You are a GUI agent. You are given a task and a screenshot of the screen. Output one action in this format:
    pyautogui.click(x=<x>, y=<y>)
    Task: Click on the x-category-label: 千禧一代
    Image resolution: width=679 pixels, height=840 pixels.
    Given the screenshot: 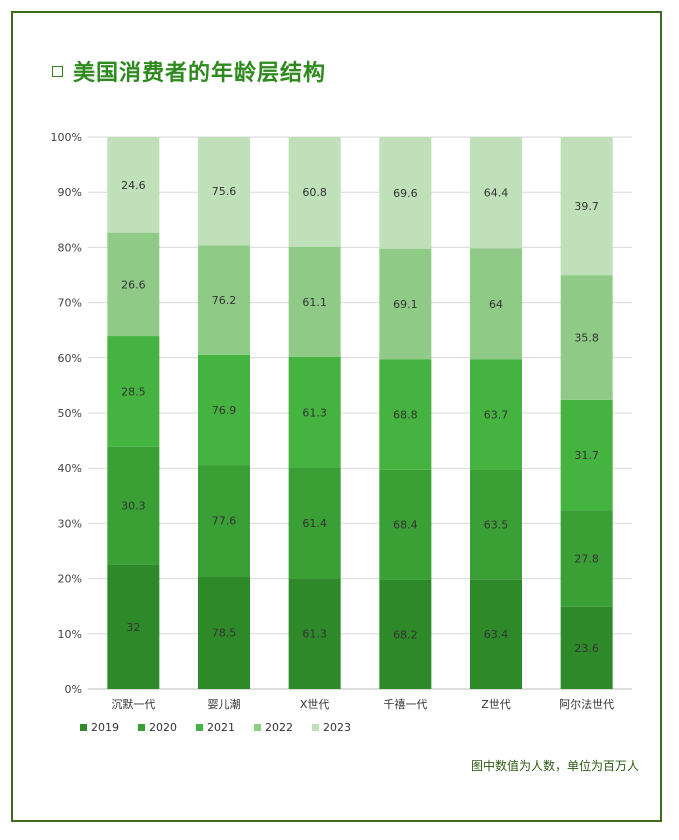 What is the action you would take?
    pyautogui.click(x=405, y=704)
    